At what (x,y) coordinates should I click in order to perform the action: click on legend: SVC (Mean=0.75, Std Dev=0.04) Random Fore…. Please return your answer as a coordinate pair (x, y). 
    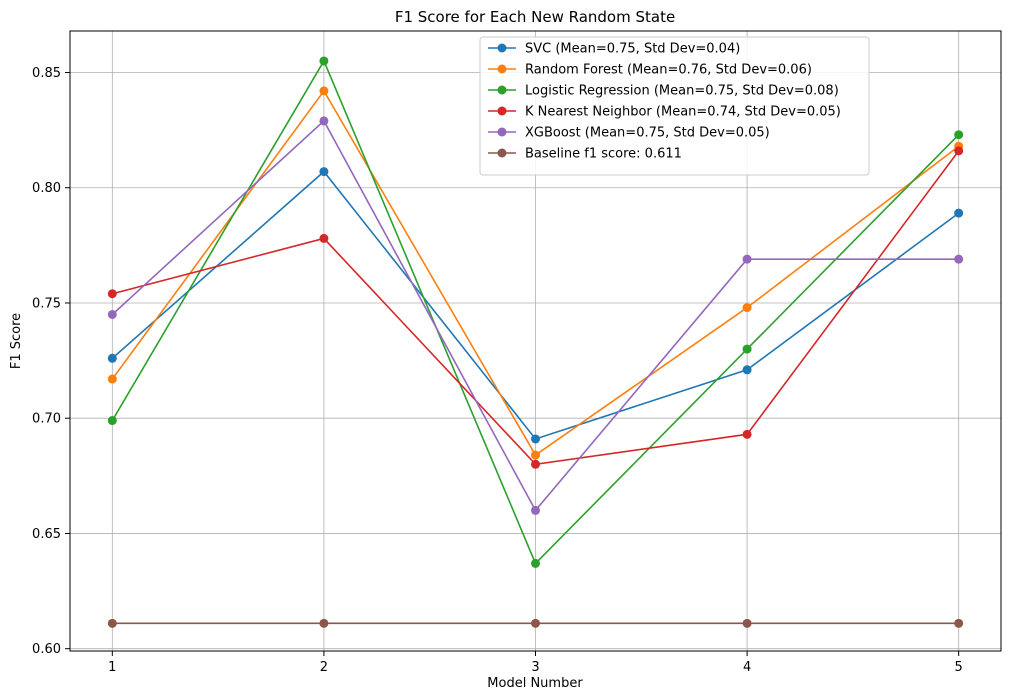
    Looking at the image, I should click on (674, 106).